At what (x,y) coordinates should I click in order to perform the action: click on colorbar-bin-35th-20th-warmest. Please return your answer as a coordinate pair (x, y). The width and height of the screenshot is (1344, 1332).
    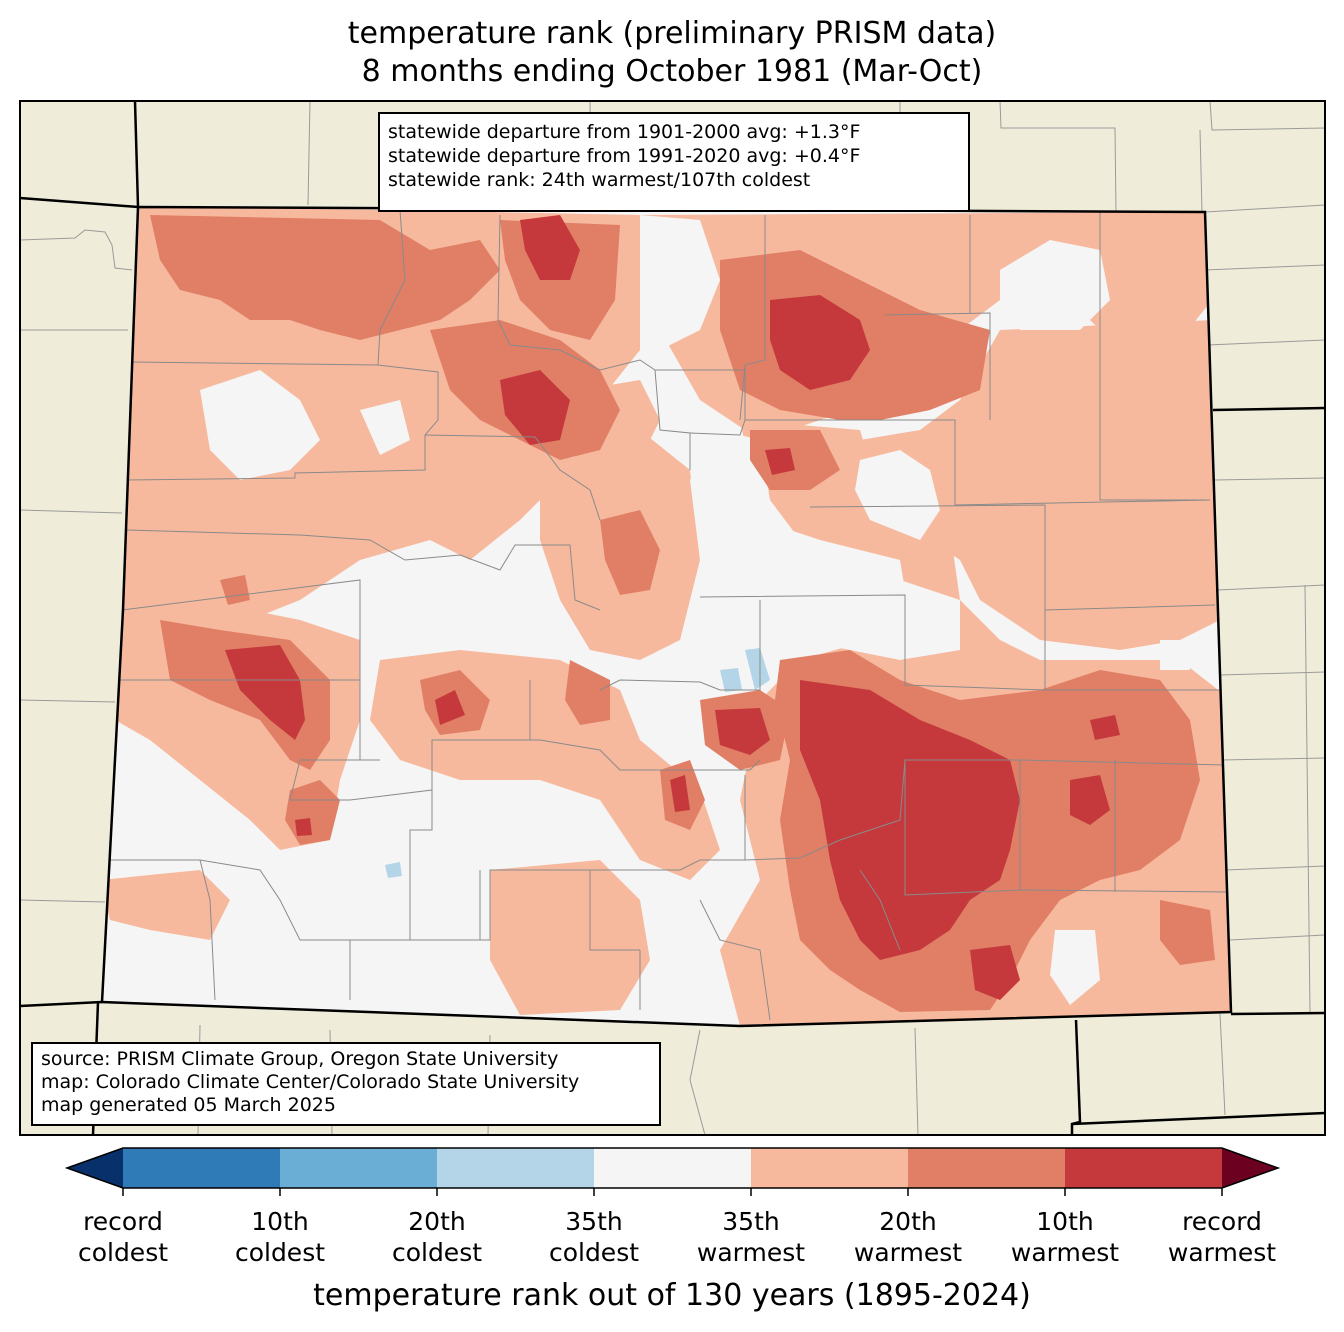
    Looking at the image, I should click on (829, 1168).